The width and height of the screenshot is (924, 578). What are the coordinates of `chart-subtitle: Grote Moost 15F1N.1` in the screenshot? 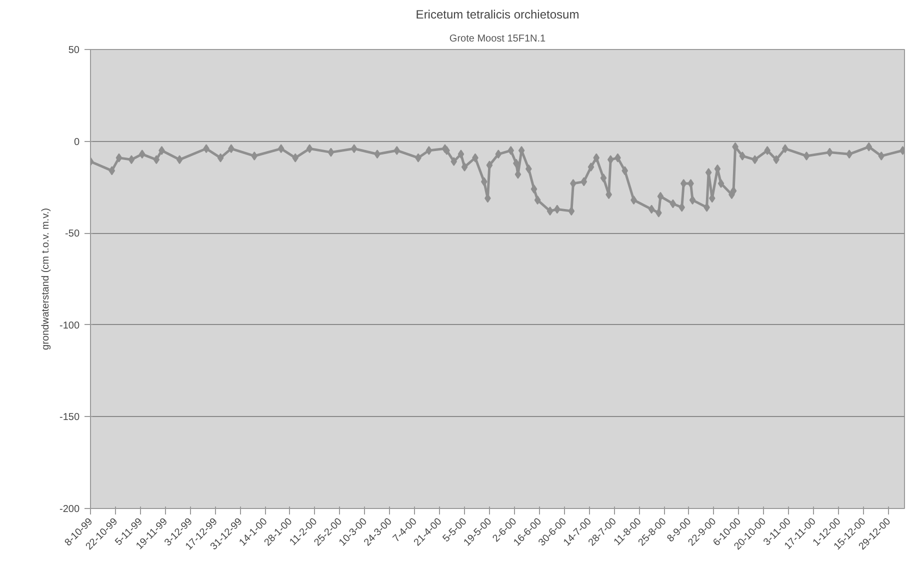 It's located at (497, 39).